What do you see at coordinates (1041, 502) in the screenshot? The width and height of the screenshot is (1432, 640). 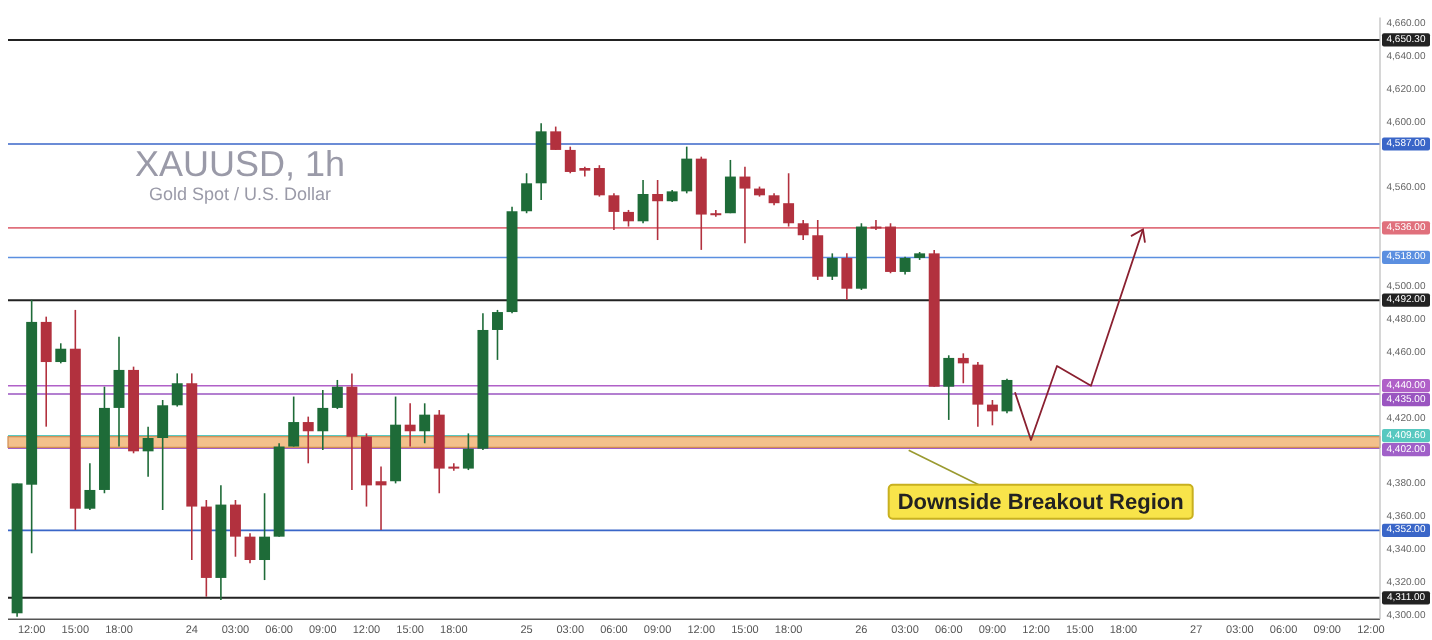 I see `annotation: Downside Breakout Region` at bounding box center [1041, 502].